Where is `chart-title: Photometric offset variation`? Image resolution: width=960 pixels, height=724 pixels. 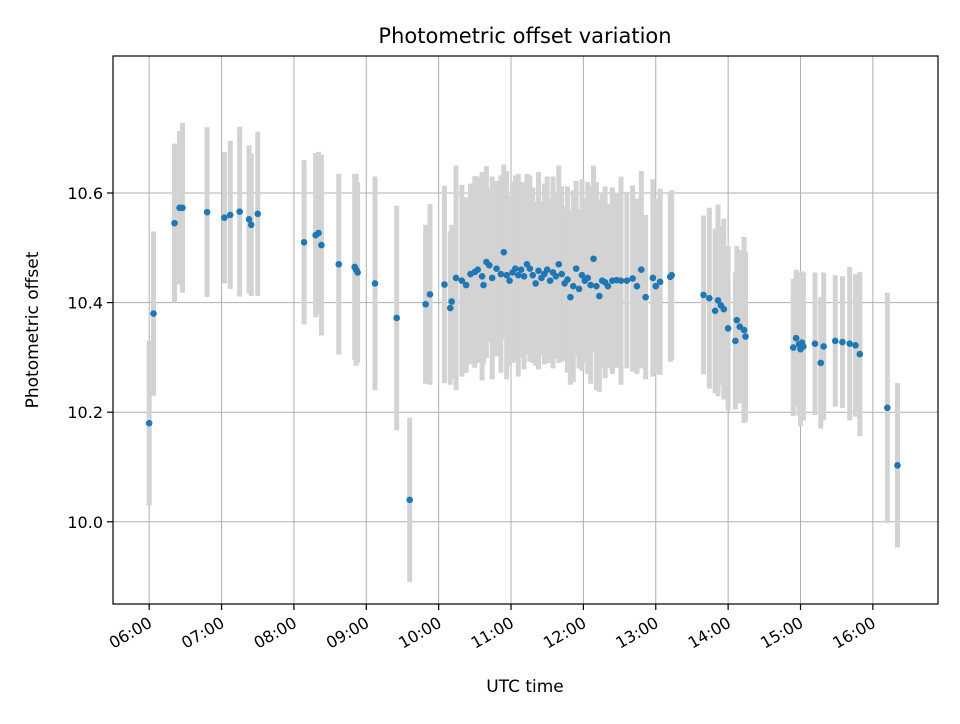
chart-title: Photometric offset variation is located at coordinates (524, 36).